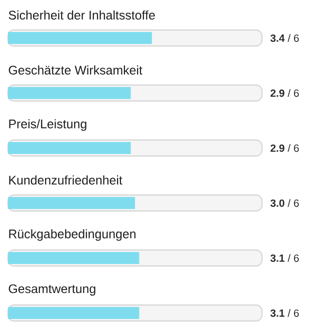  I want to click on y-tick-label: Gesamtwertung, so click(52, 290).